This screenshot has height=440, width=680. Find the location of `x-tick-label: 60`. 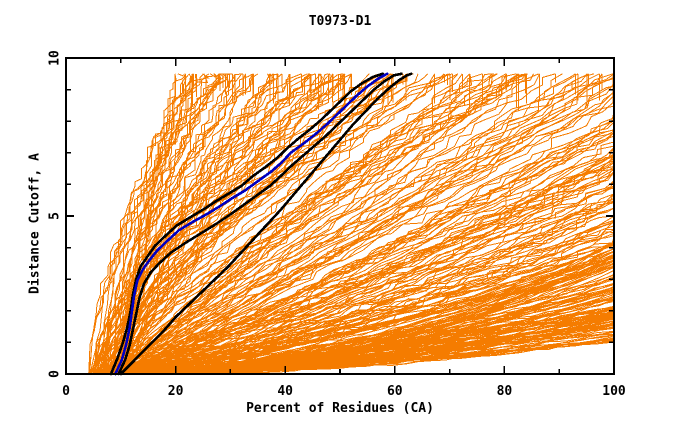

x-tick-label: 60 is located at coordinates (395, 391).